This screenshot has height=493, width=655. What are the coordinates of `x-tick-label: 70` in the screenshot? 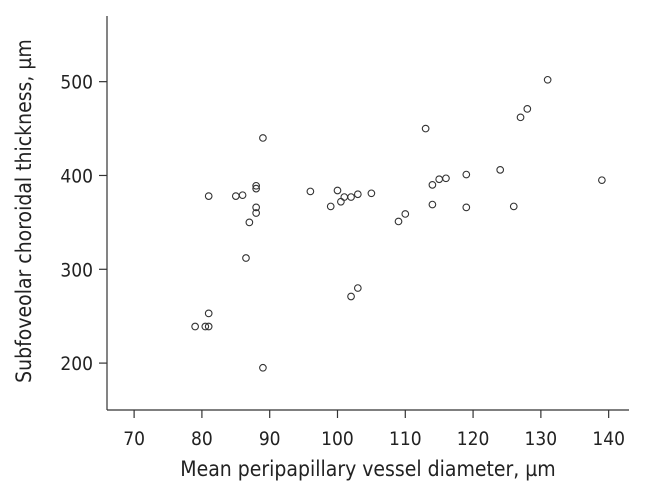 It's located at (134, 439).